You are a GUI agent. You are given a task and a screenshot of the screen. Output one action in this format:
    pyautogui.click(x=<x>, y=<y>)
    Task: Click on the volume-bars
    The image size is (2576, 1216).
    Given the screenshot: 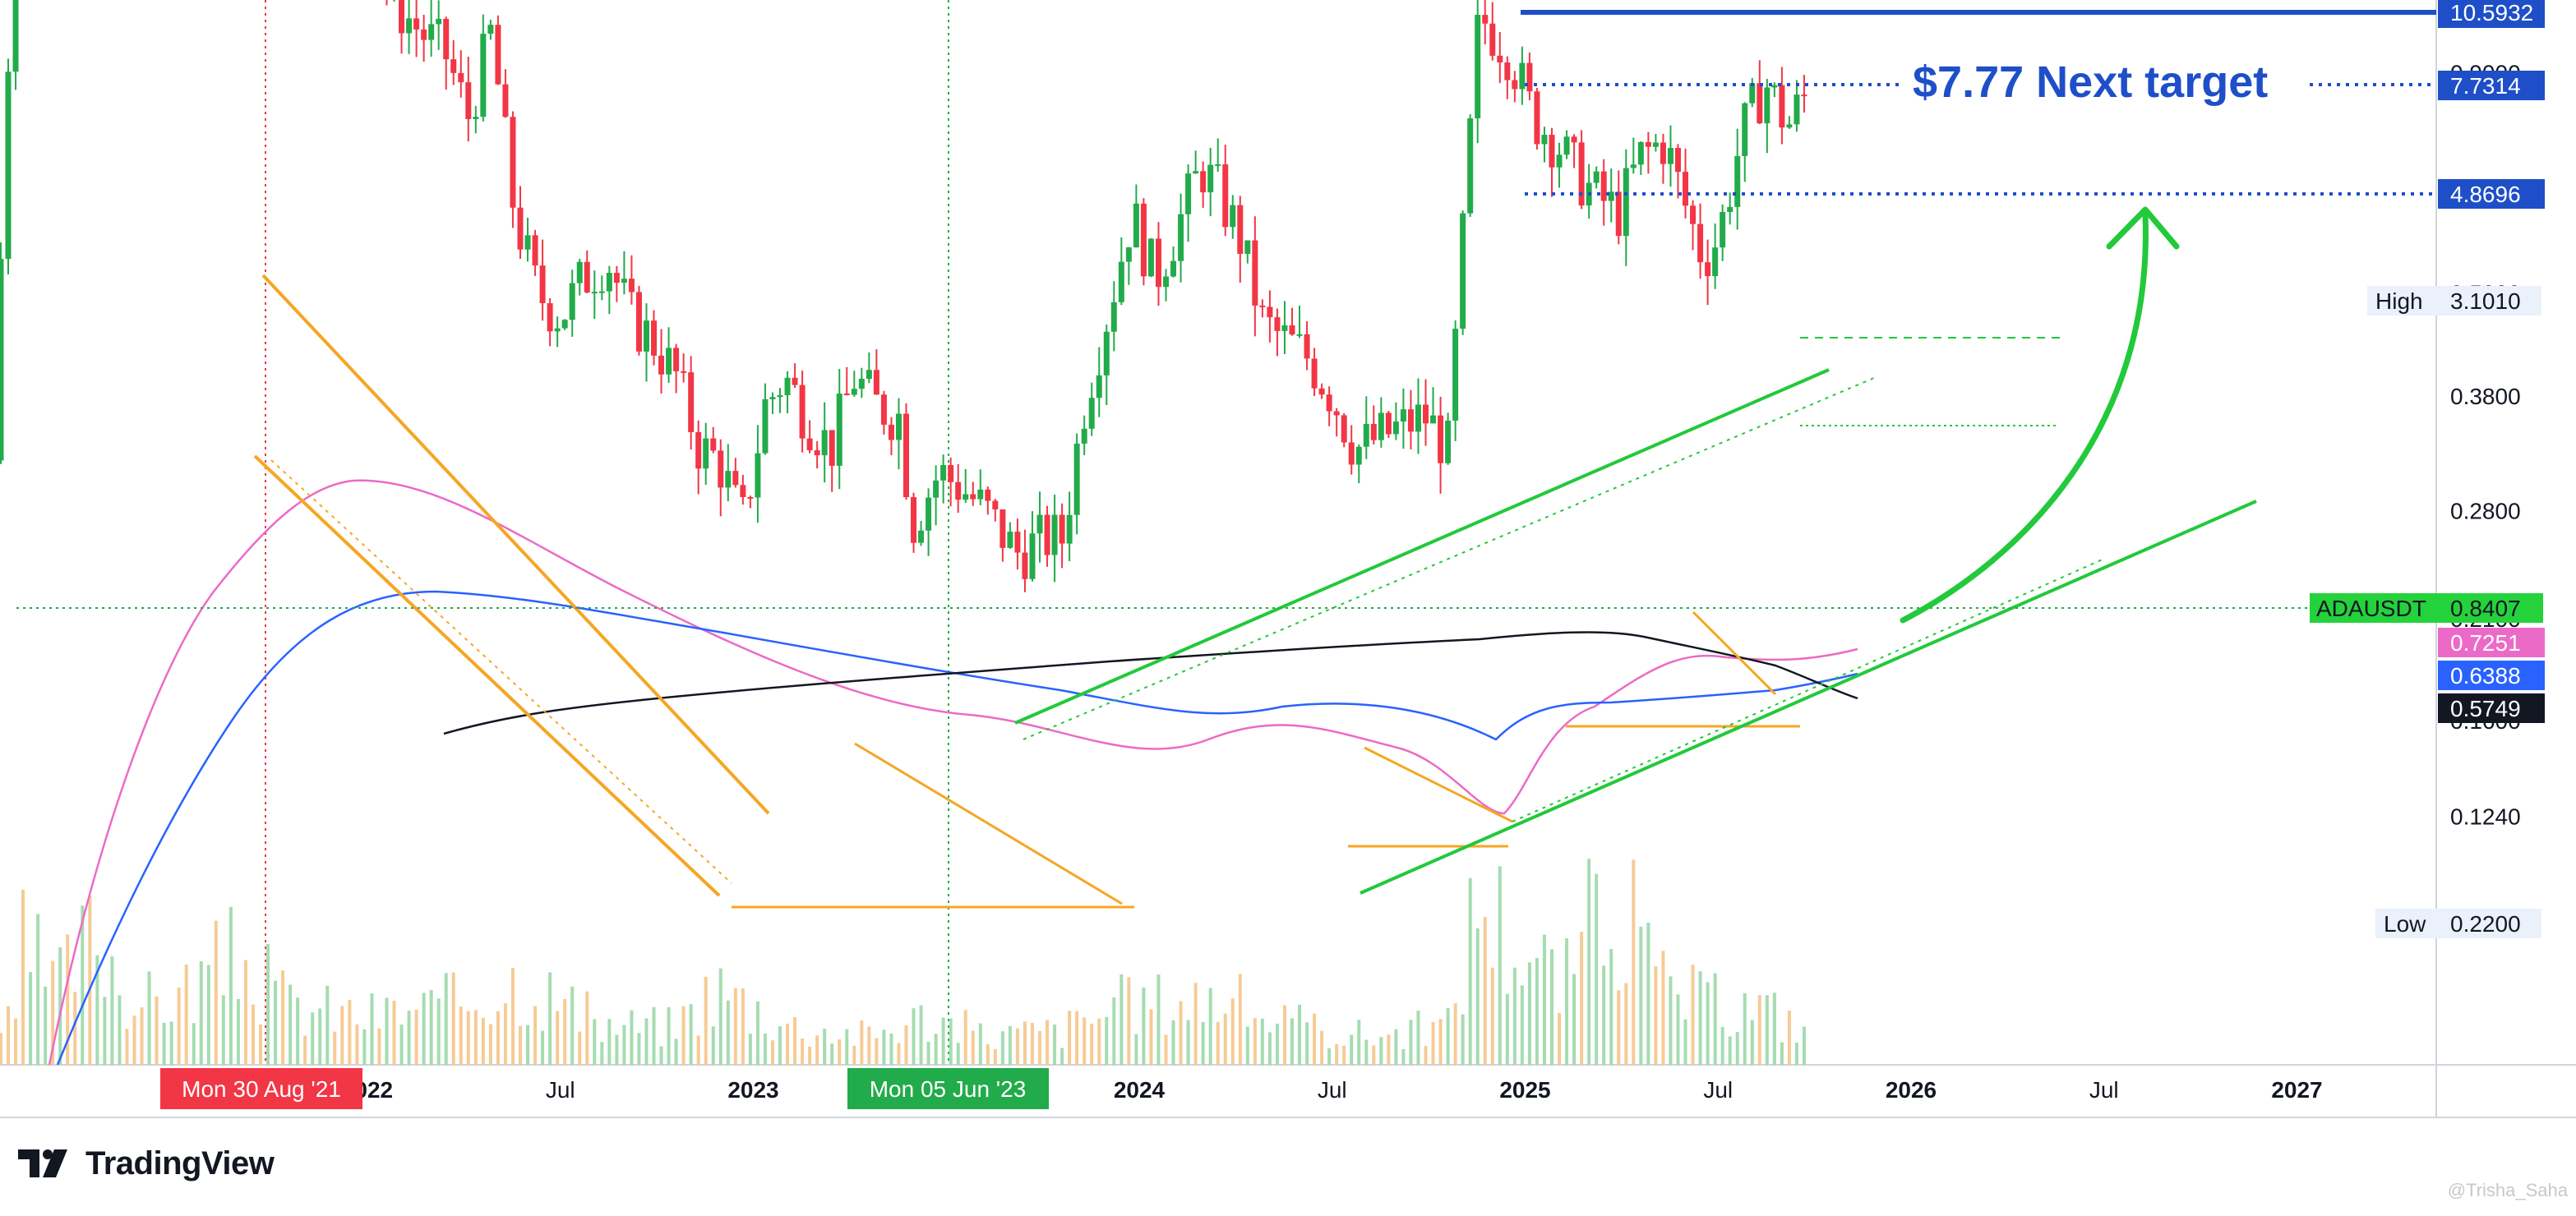 What is the action you would take?
    pyautogui.click(x=903, y=962)
    